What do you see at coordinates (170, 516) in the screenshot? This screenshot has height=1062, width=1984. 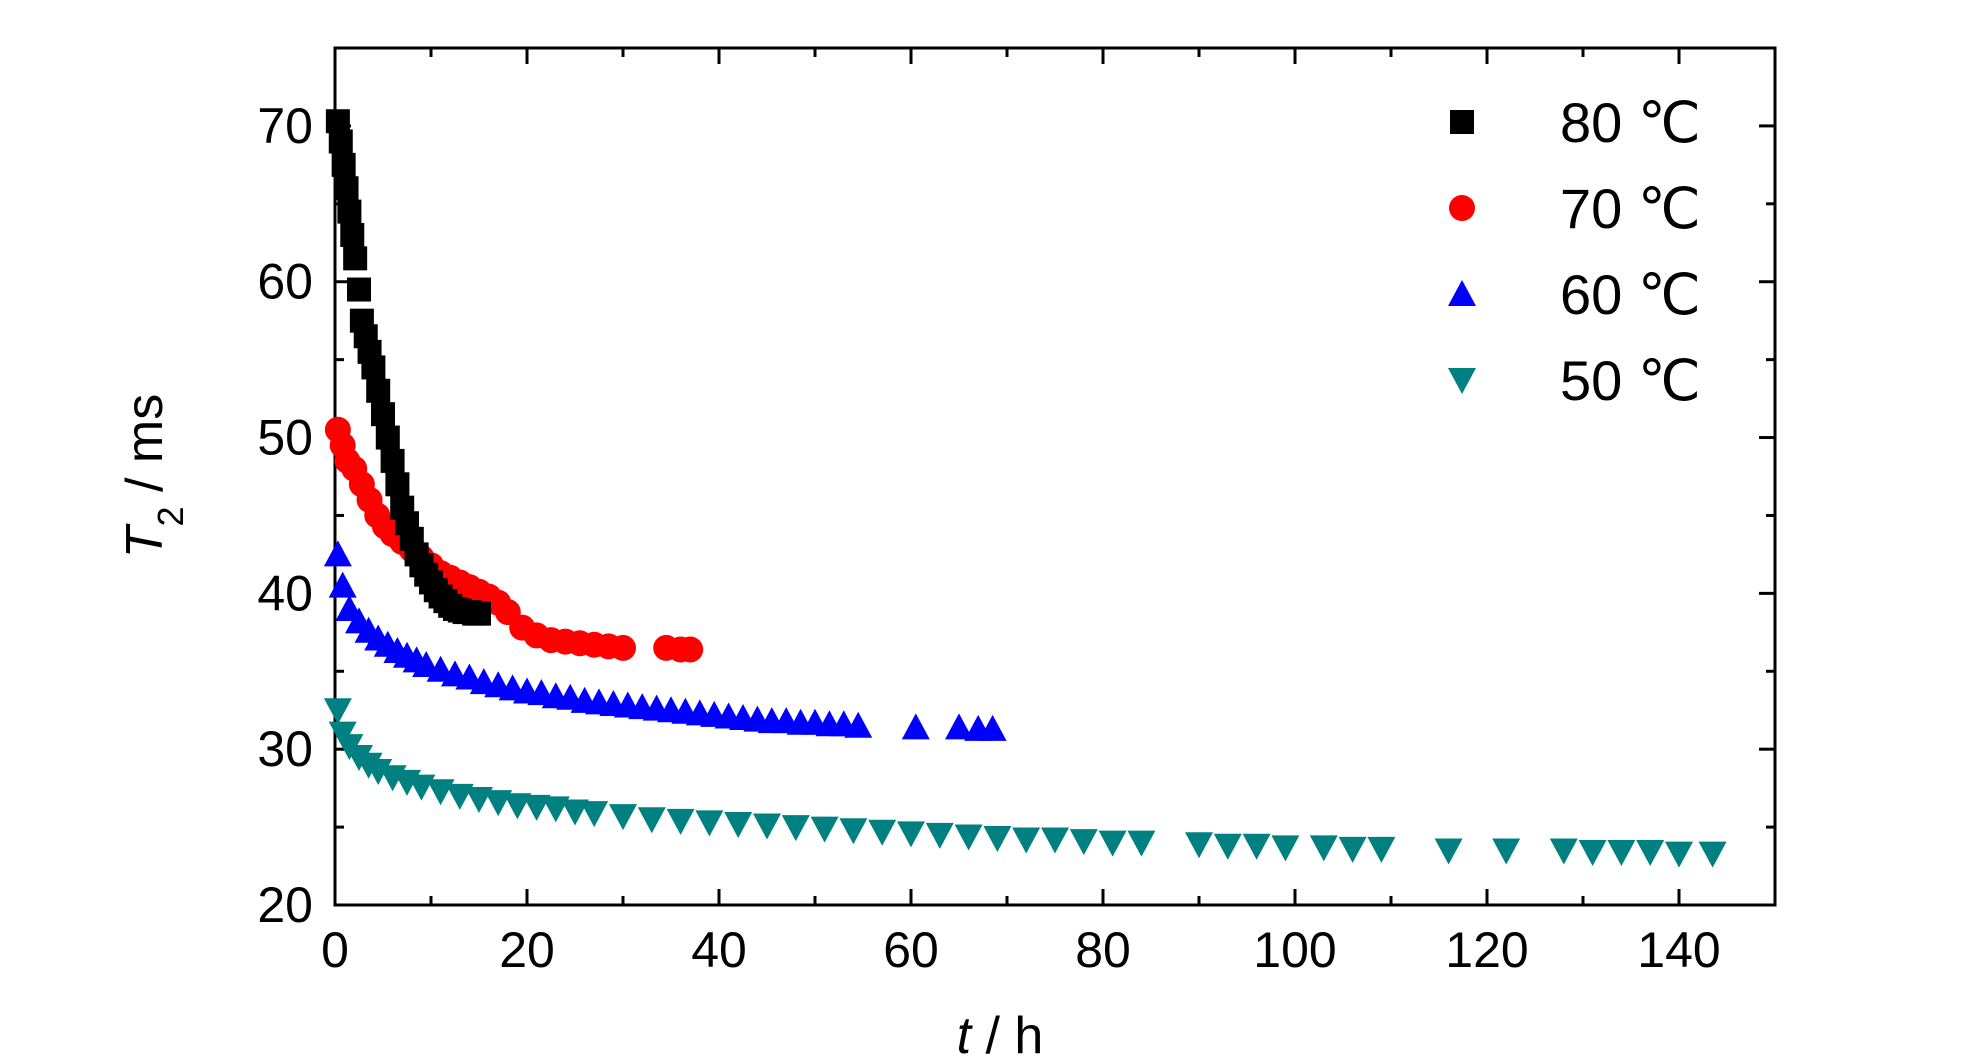 I see `y-axis-subscript: 2` at bounding box center [170, 516].